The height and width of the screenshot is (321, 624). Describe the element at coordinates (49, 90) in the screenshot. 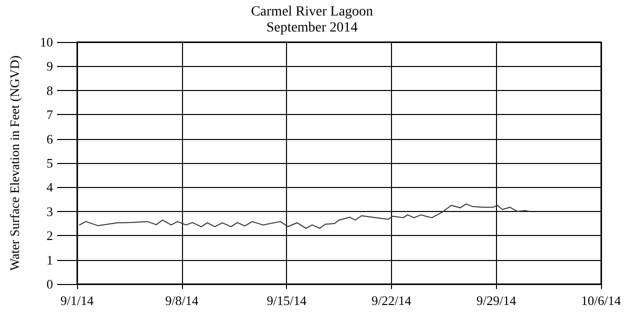

I see `y-tick-label: 8` at that location.